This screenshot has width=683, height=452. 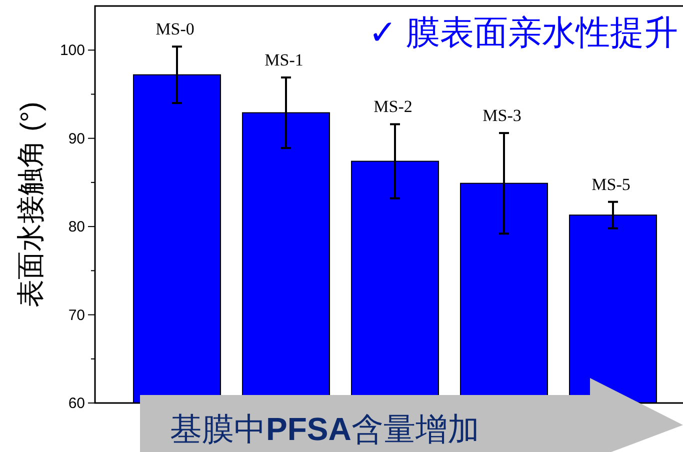 What do you see at coordinates (523, 33) in the screenshot?
I see `annotation: ✓ 膜表面亲水性提升` at bounding box center [523, 33].